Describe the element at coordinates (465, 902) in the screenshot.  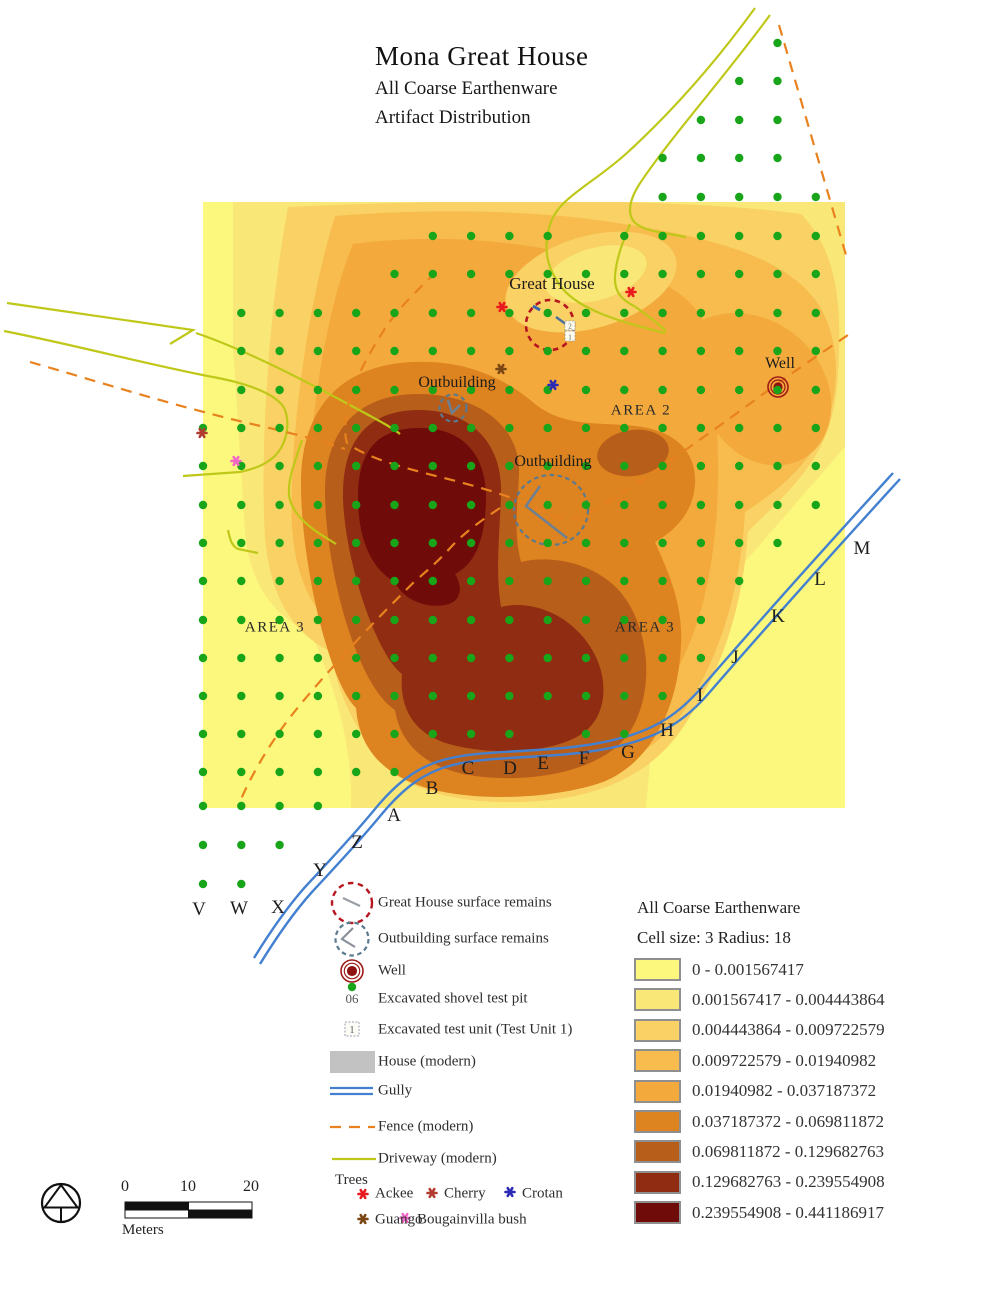
I see `legend-label-gh-circle: Great House surface remains` at that location.